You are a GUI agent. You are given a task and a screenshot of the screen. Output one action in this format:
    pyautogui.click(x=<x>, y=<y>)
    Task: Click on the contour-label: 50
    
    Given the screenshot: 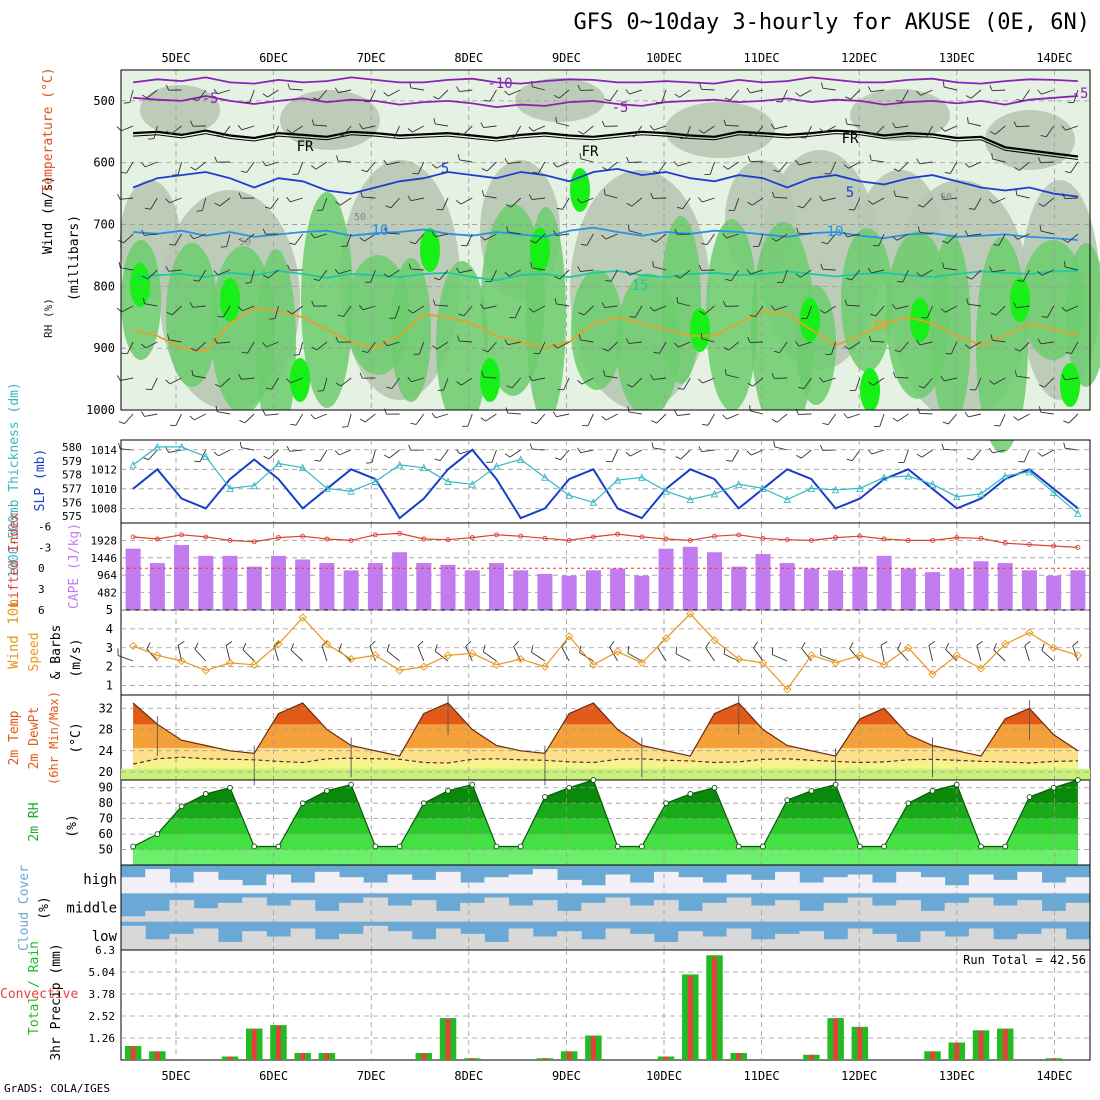 What is the action you would take?
    pyautogui.click(x=360, y=217)
    